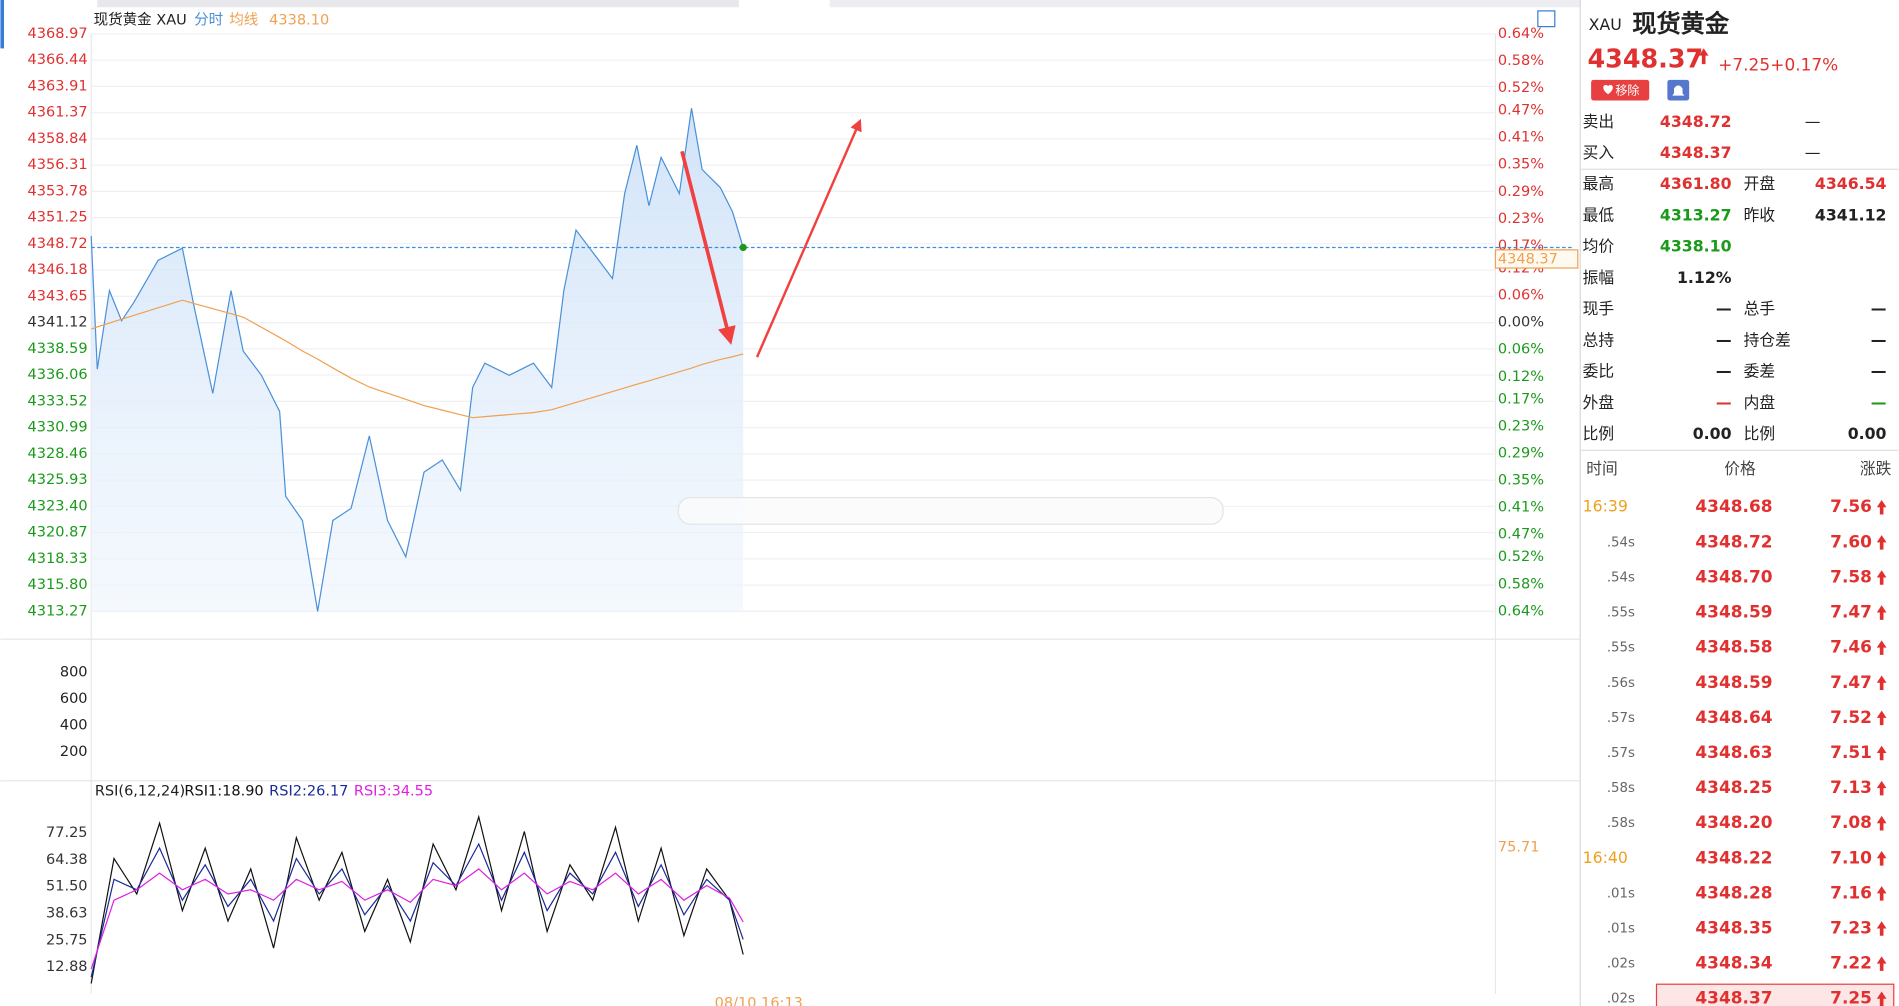  I want to click on field-label: 买入, so click(1599, 152).